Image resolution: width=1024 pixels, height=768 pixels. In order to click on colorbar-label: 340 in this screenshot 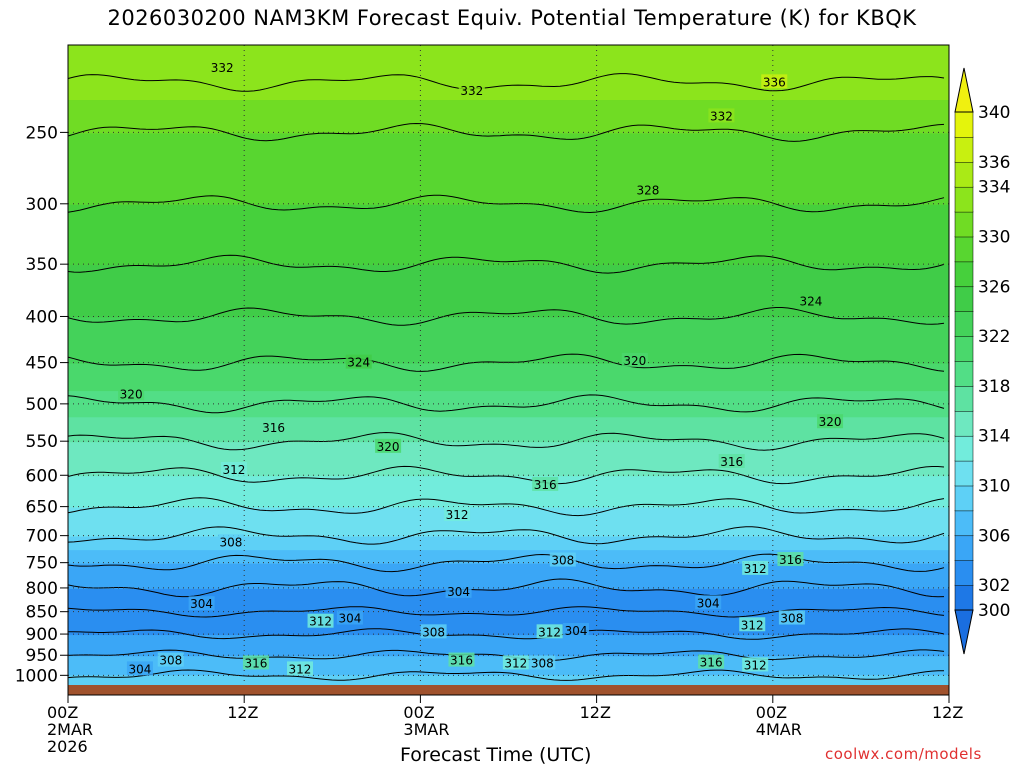, I will do `click(994, 113)`.